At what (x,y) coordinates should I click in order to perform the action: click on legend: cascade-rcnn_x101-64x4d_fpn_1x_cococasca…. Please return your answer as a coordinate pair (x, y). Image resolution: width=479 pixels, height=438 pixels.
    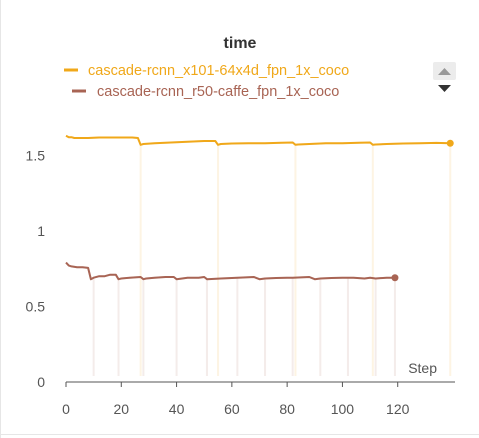
    Looking at the image, I should click on (206, 81).